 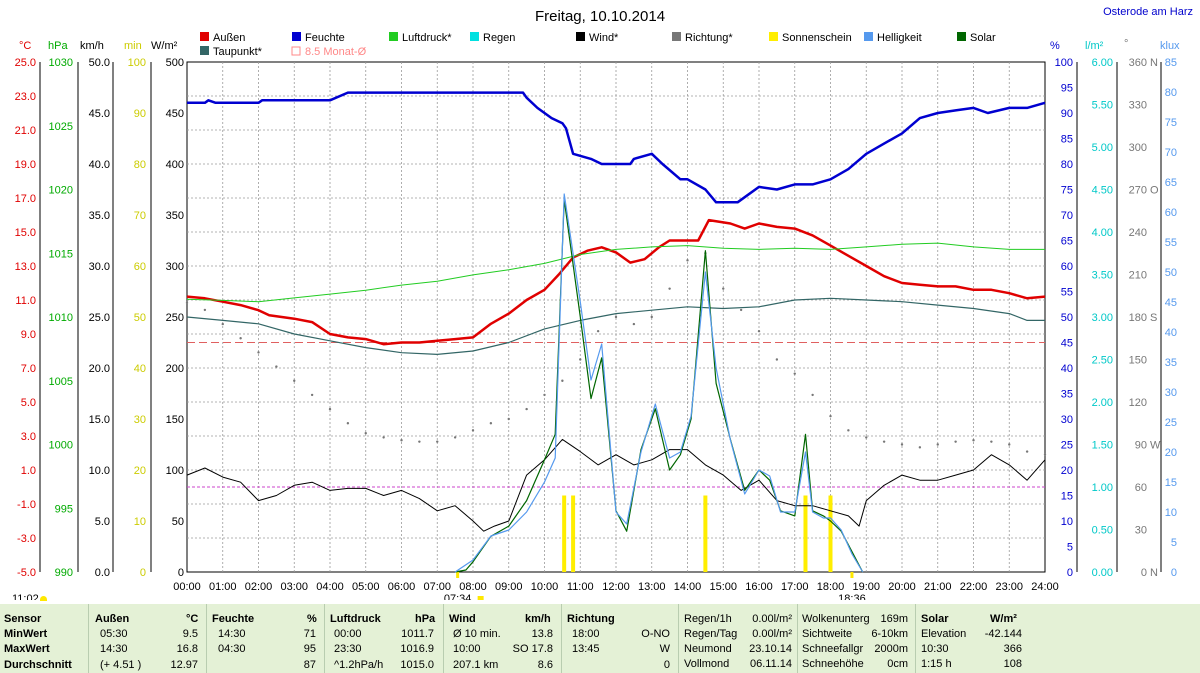 I want to click on axis-tick-time: 00:00, so click(x=187, y=587).